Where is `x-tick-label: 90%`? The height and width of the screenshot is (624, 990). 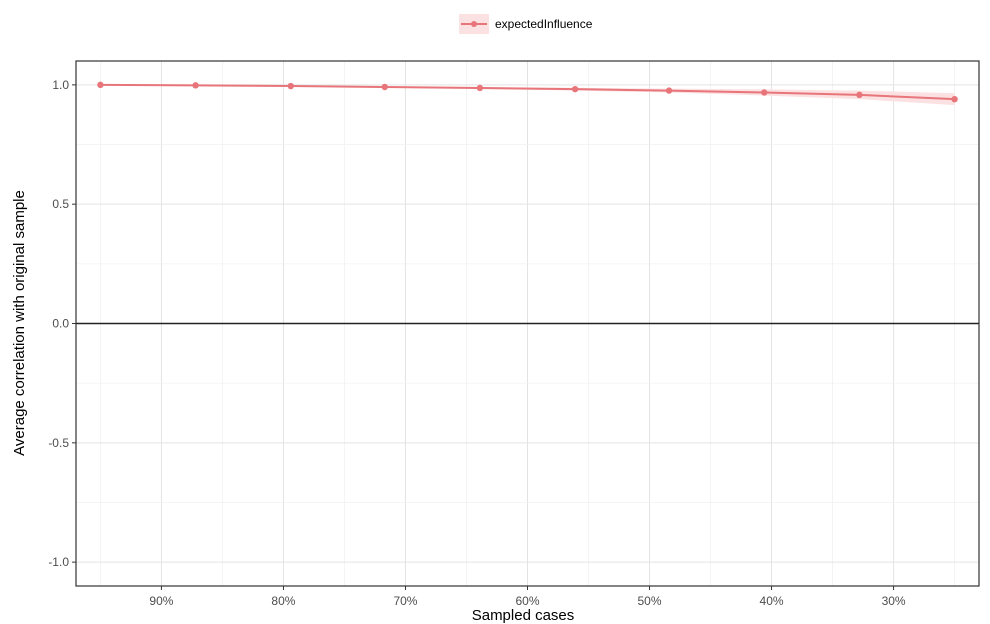 x-tick-label: 90% is located at coordinates (161, 601).